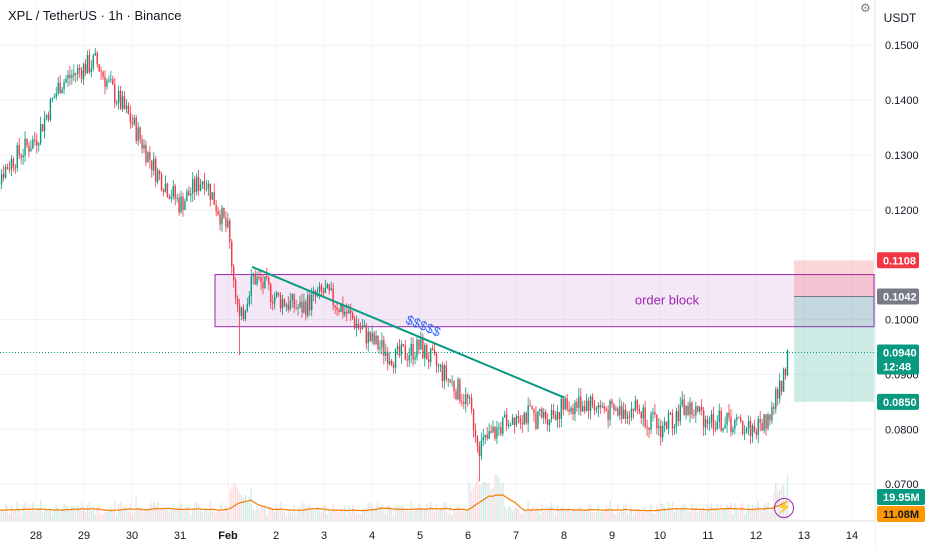  I want to click on currency-label: USDT, so click(900, 18).